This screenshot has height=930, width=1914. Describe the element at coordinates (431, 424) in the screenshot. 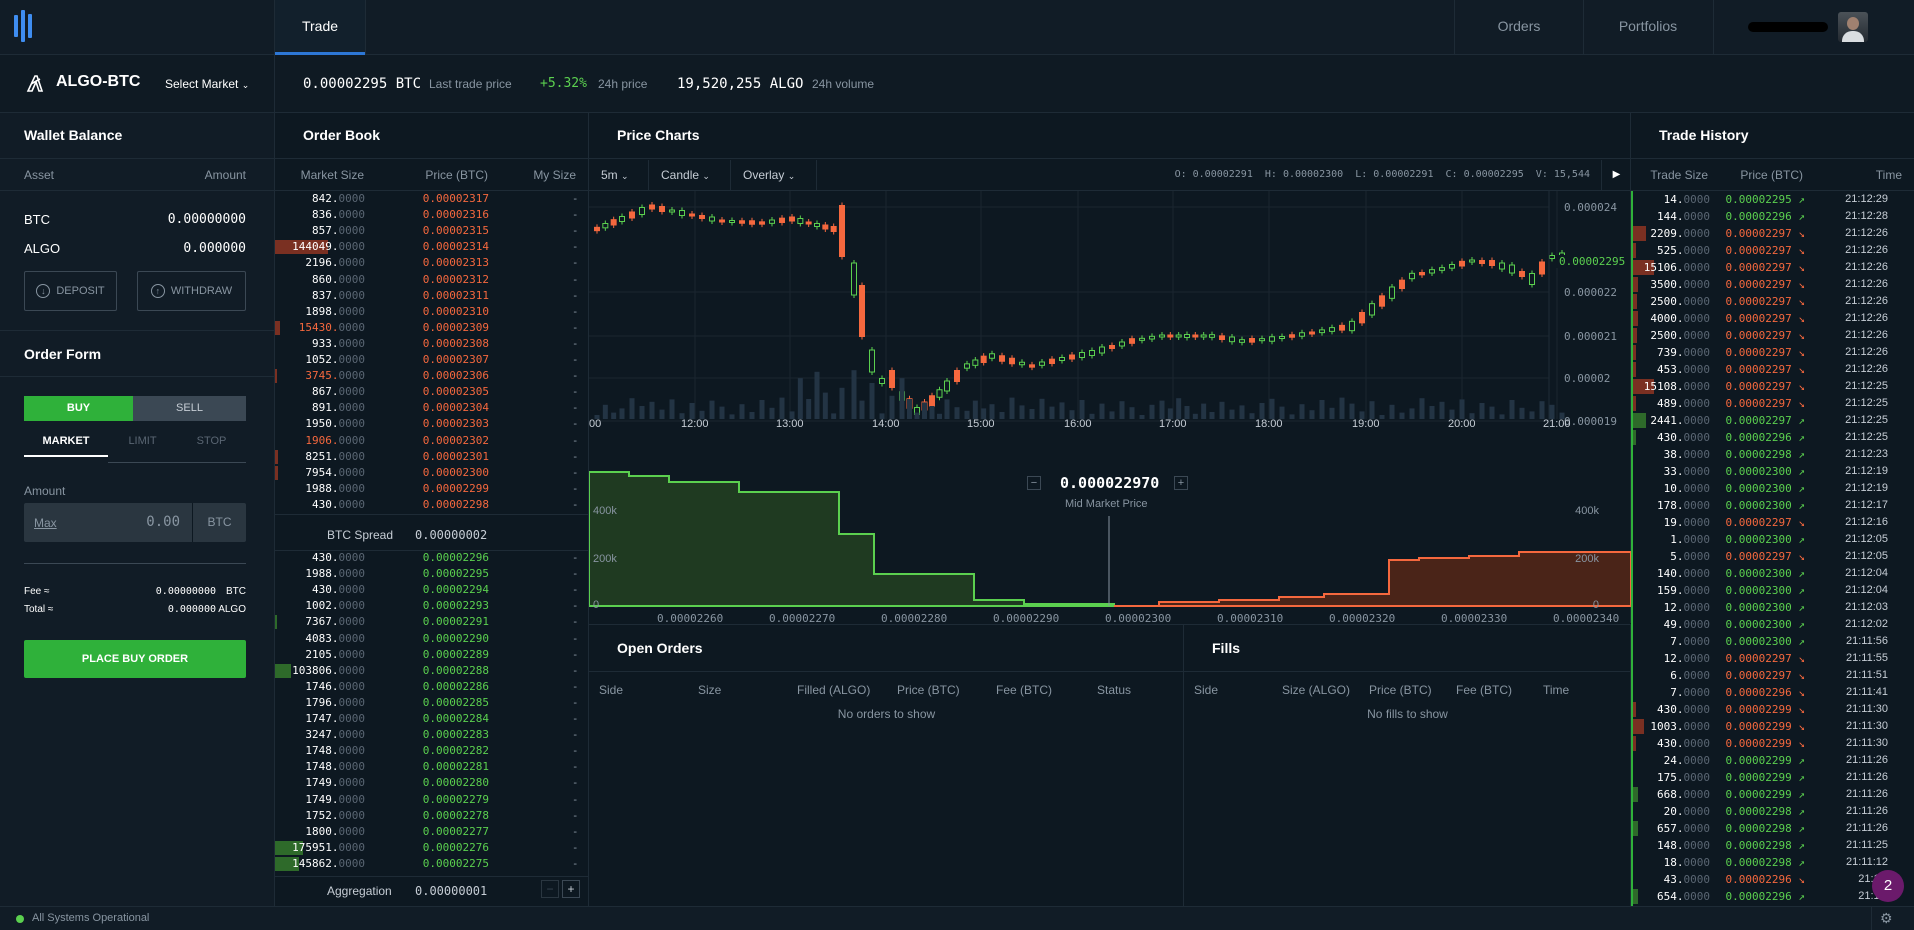

I see `order-book-row: 1950.0000 0.00002303 -` at that location.